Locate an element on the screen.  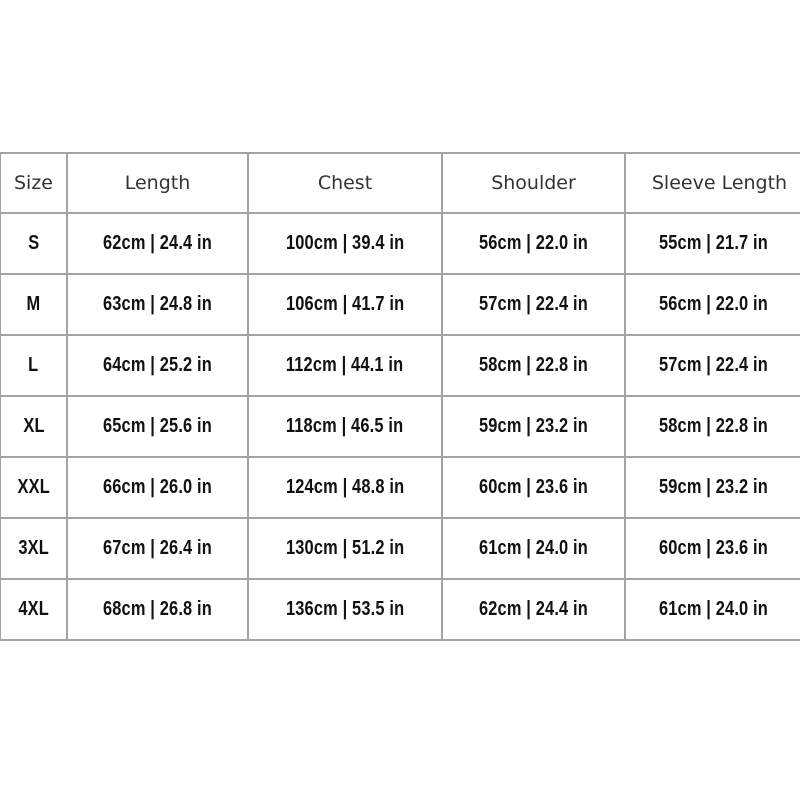
size-cell: 4XL is located at coordinates (34, 609).